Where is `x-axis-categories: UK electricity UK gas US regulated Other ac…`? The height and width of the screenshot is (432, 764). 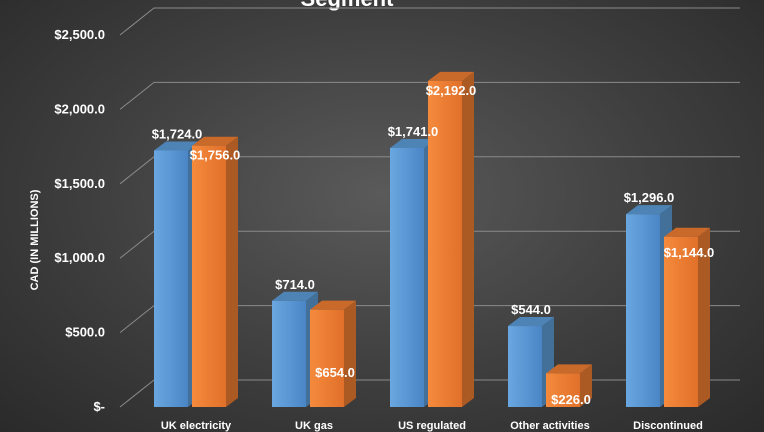 x-axis-categories: UK electricity UK gas US regulated Other ac… is located at coordinates (432, 426).